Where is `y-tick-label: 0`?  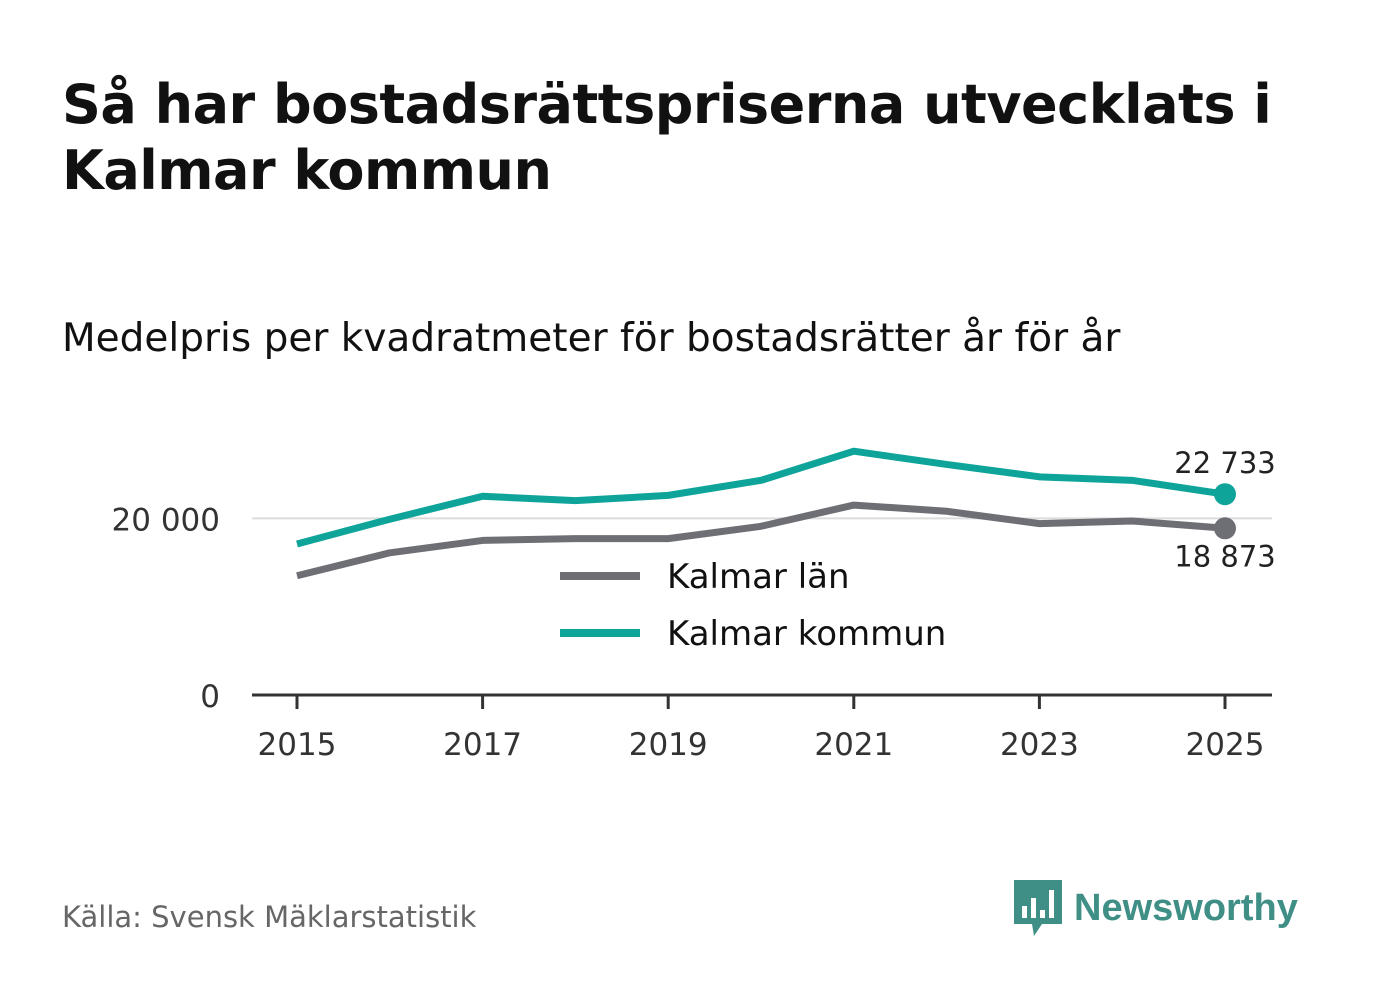
y-tick-label: 0 is located at coordinates (210, 697).